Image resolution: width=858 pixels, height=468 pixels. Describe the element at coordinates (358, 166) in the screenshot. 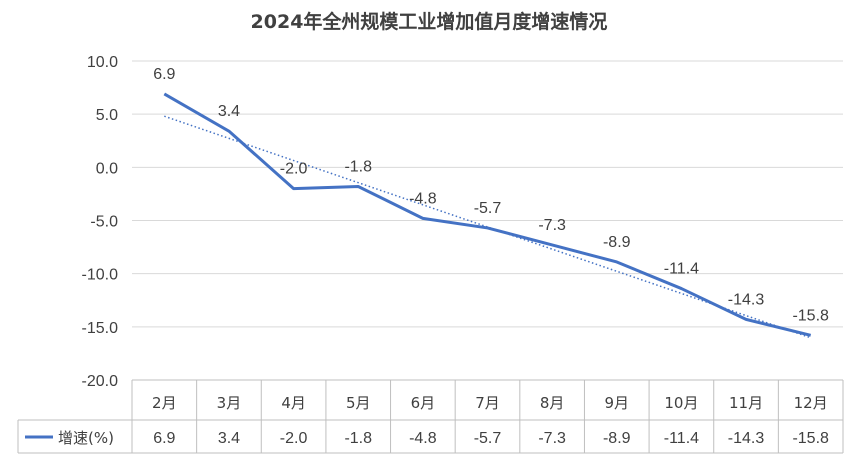

I see `data-label: -1.8` at that location.